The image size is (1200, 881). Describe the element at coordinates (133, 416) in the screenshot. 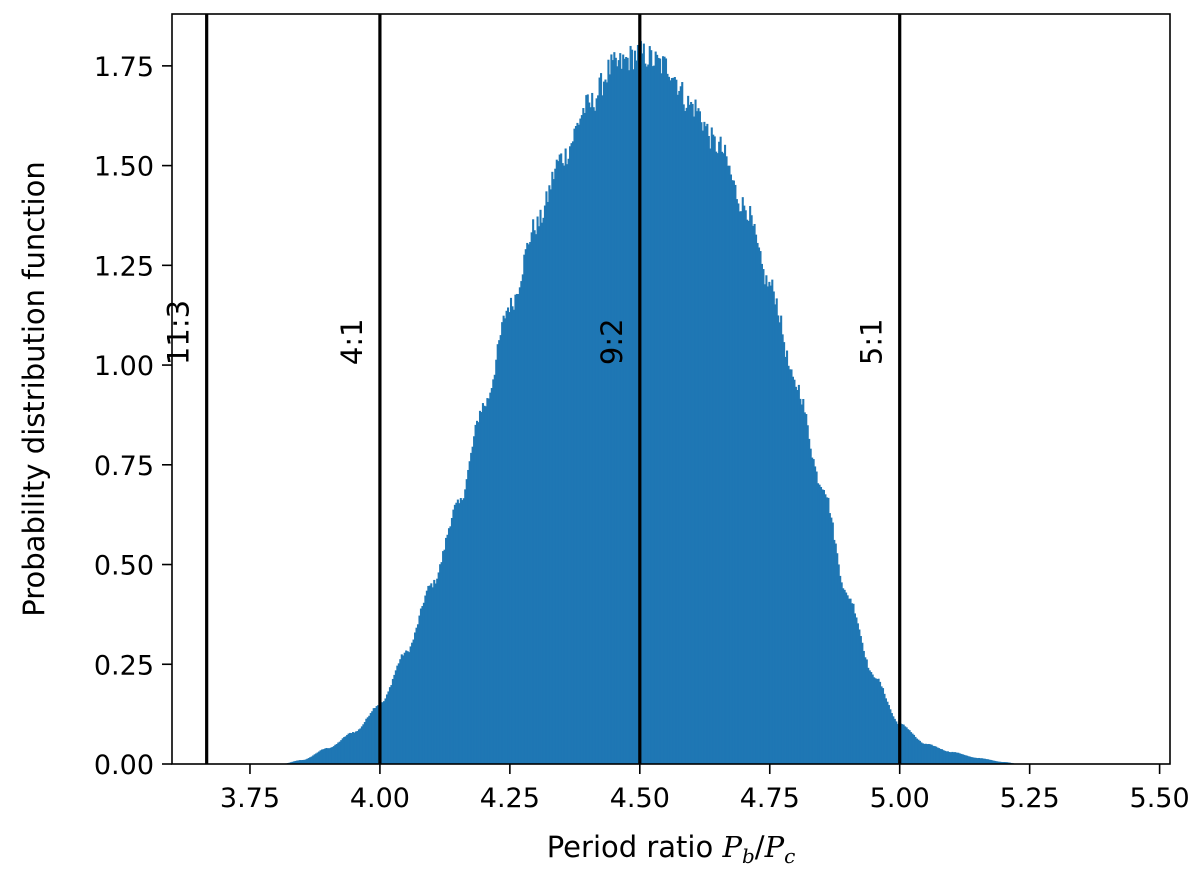

I see `y-axis-ticks: 0.00 0.25 0.50 0.75 1.00 1.25 1.50 1.75` at that location.